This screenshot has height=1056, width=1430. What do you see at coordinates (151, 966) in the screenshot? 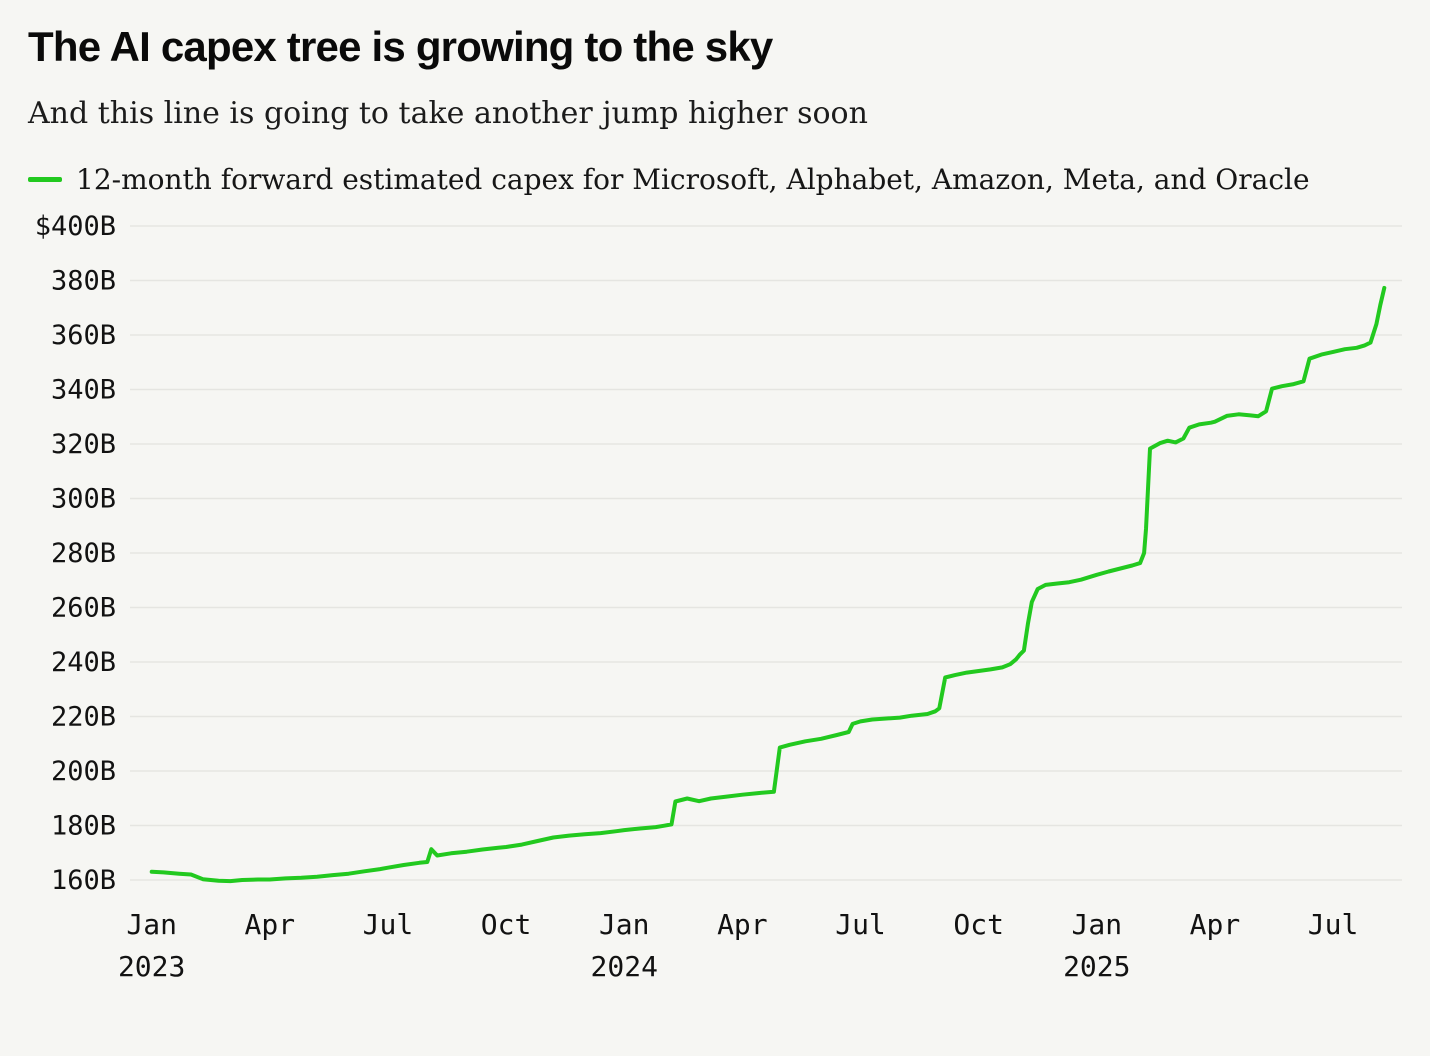
I see `x-axis-year-label: 2023` at bounding box center [151, 966].